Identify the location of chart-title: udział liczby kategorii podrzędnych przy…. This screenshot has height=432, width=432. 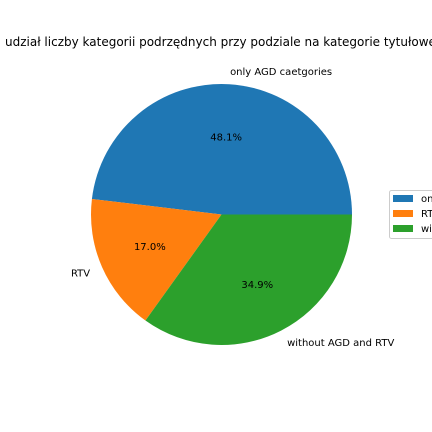
(218, 42).